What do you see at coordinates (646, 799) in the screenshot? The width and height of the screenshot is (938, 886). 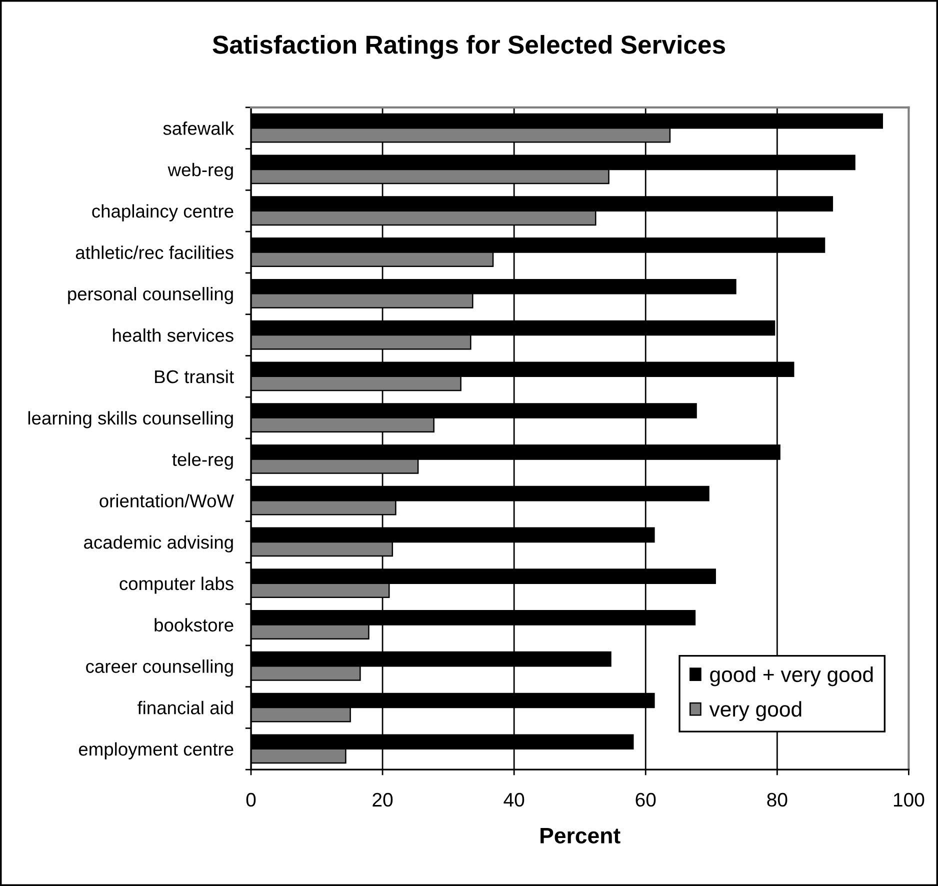 I see `x-tick-label: 60` at bounding box center [646, 799].